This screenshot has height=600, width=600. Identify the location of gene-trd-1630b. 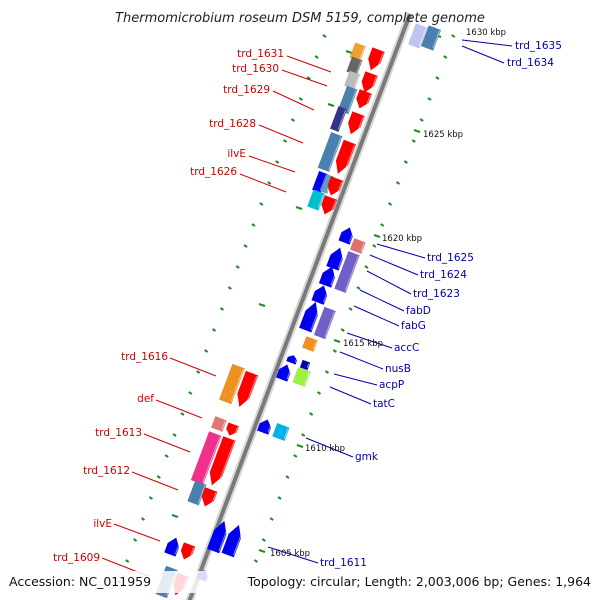
(352, 80).